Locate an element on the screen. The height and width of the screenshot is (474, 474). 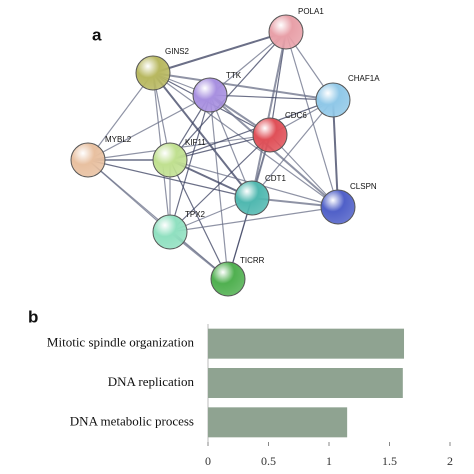
x-tick-label: 0.5 is located at coordinates (268, 461).